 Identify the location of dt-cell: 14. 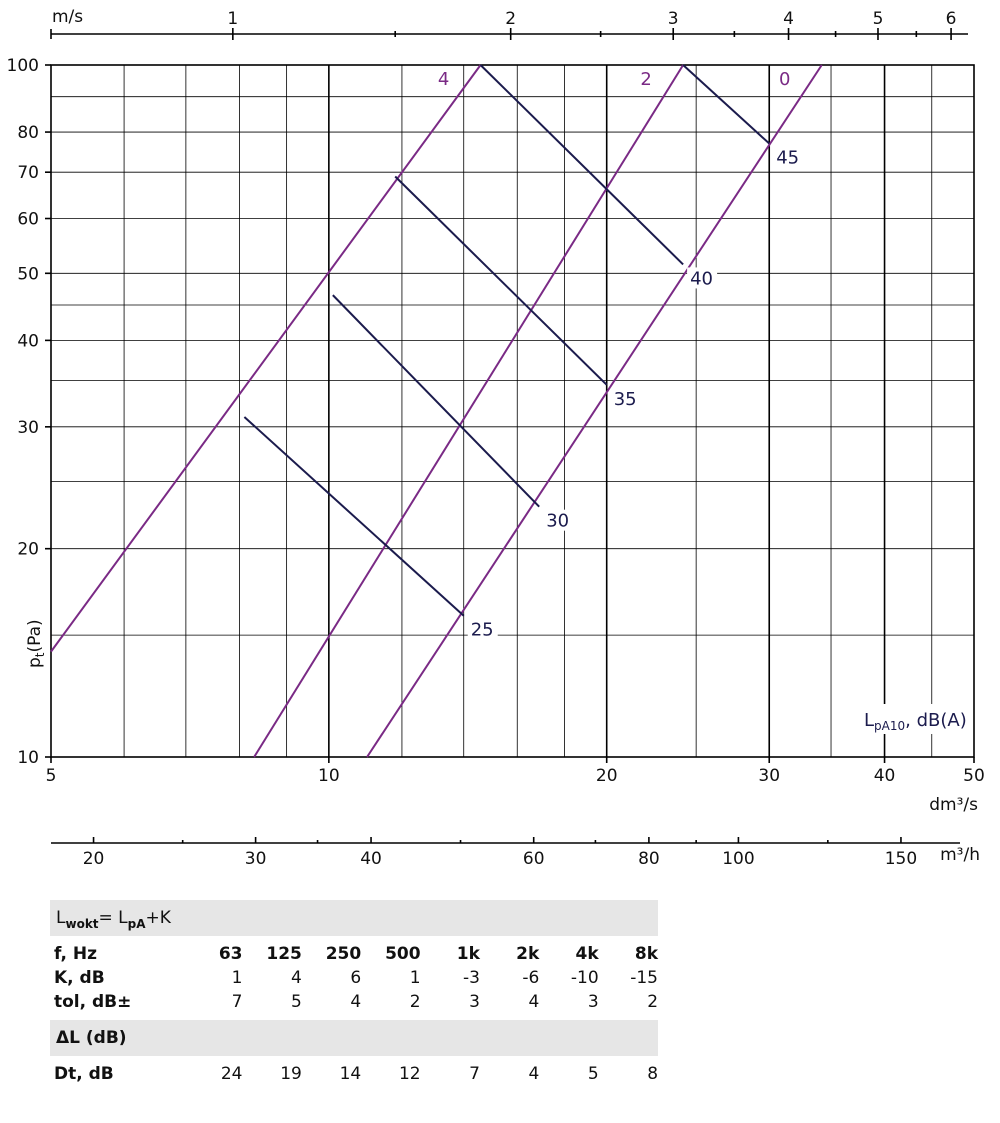
(350, 1074).